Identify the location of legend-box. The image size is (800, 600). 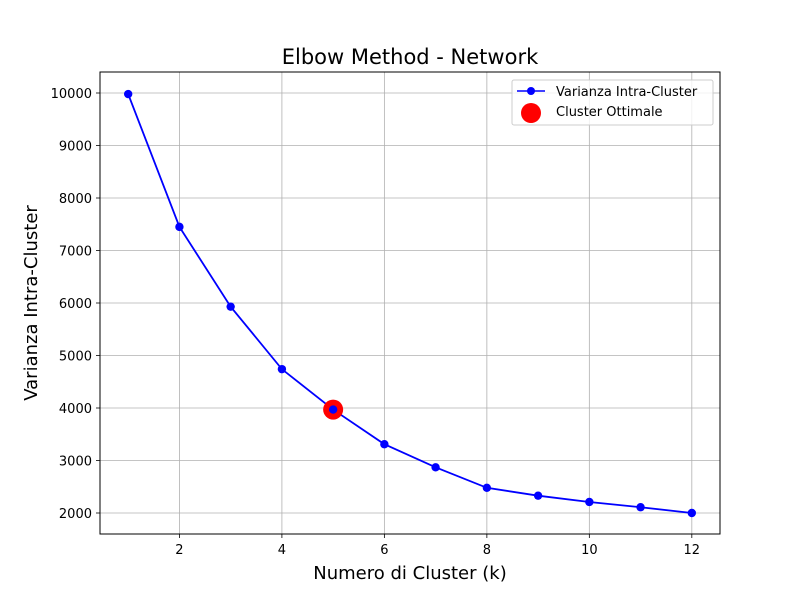
(612, 102).